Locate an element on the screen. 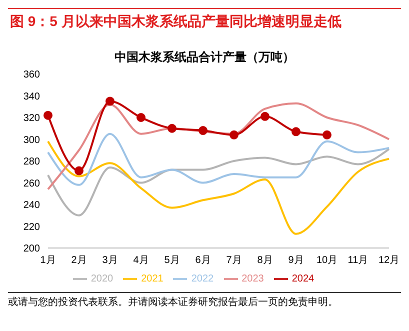  y-tick-label: 200 is located at coordinates (31, 249).